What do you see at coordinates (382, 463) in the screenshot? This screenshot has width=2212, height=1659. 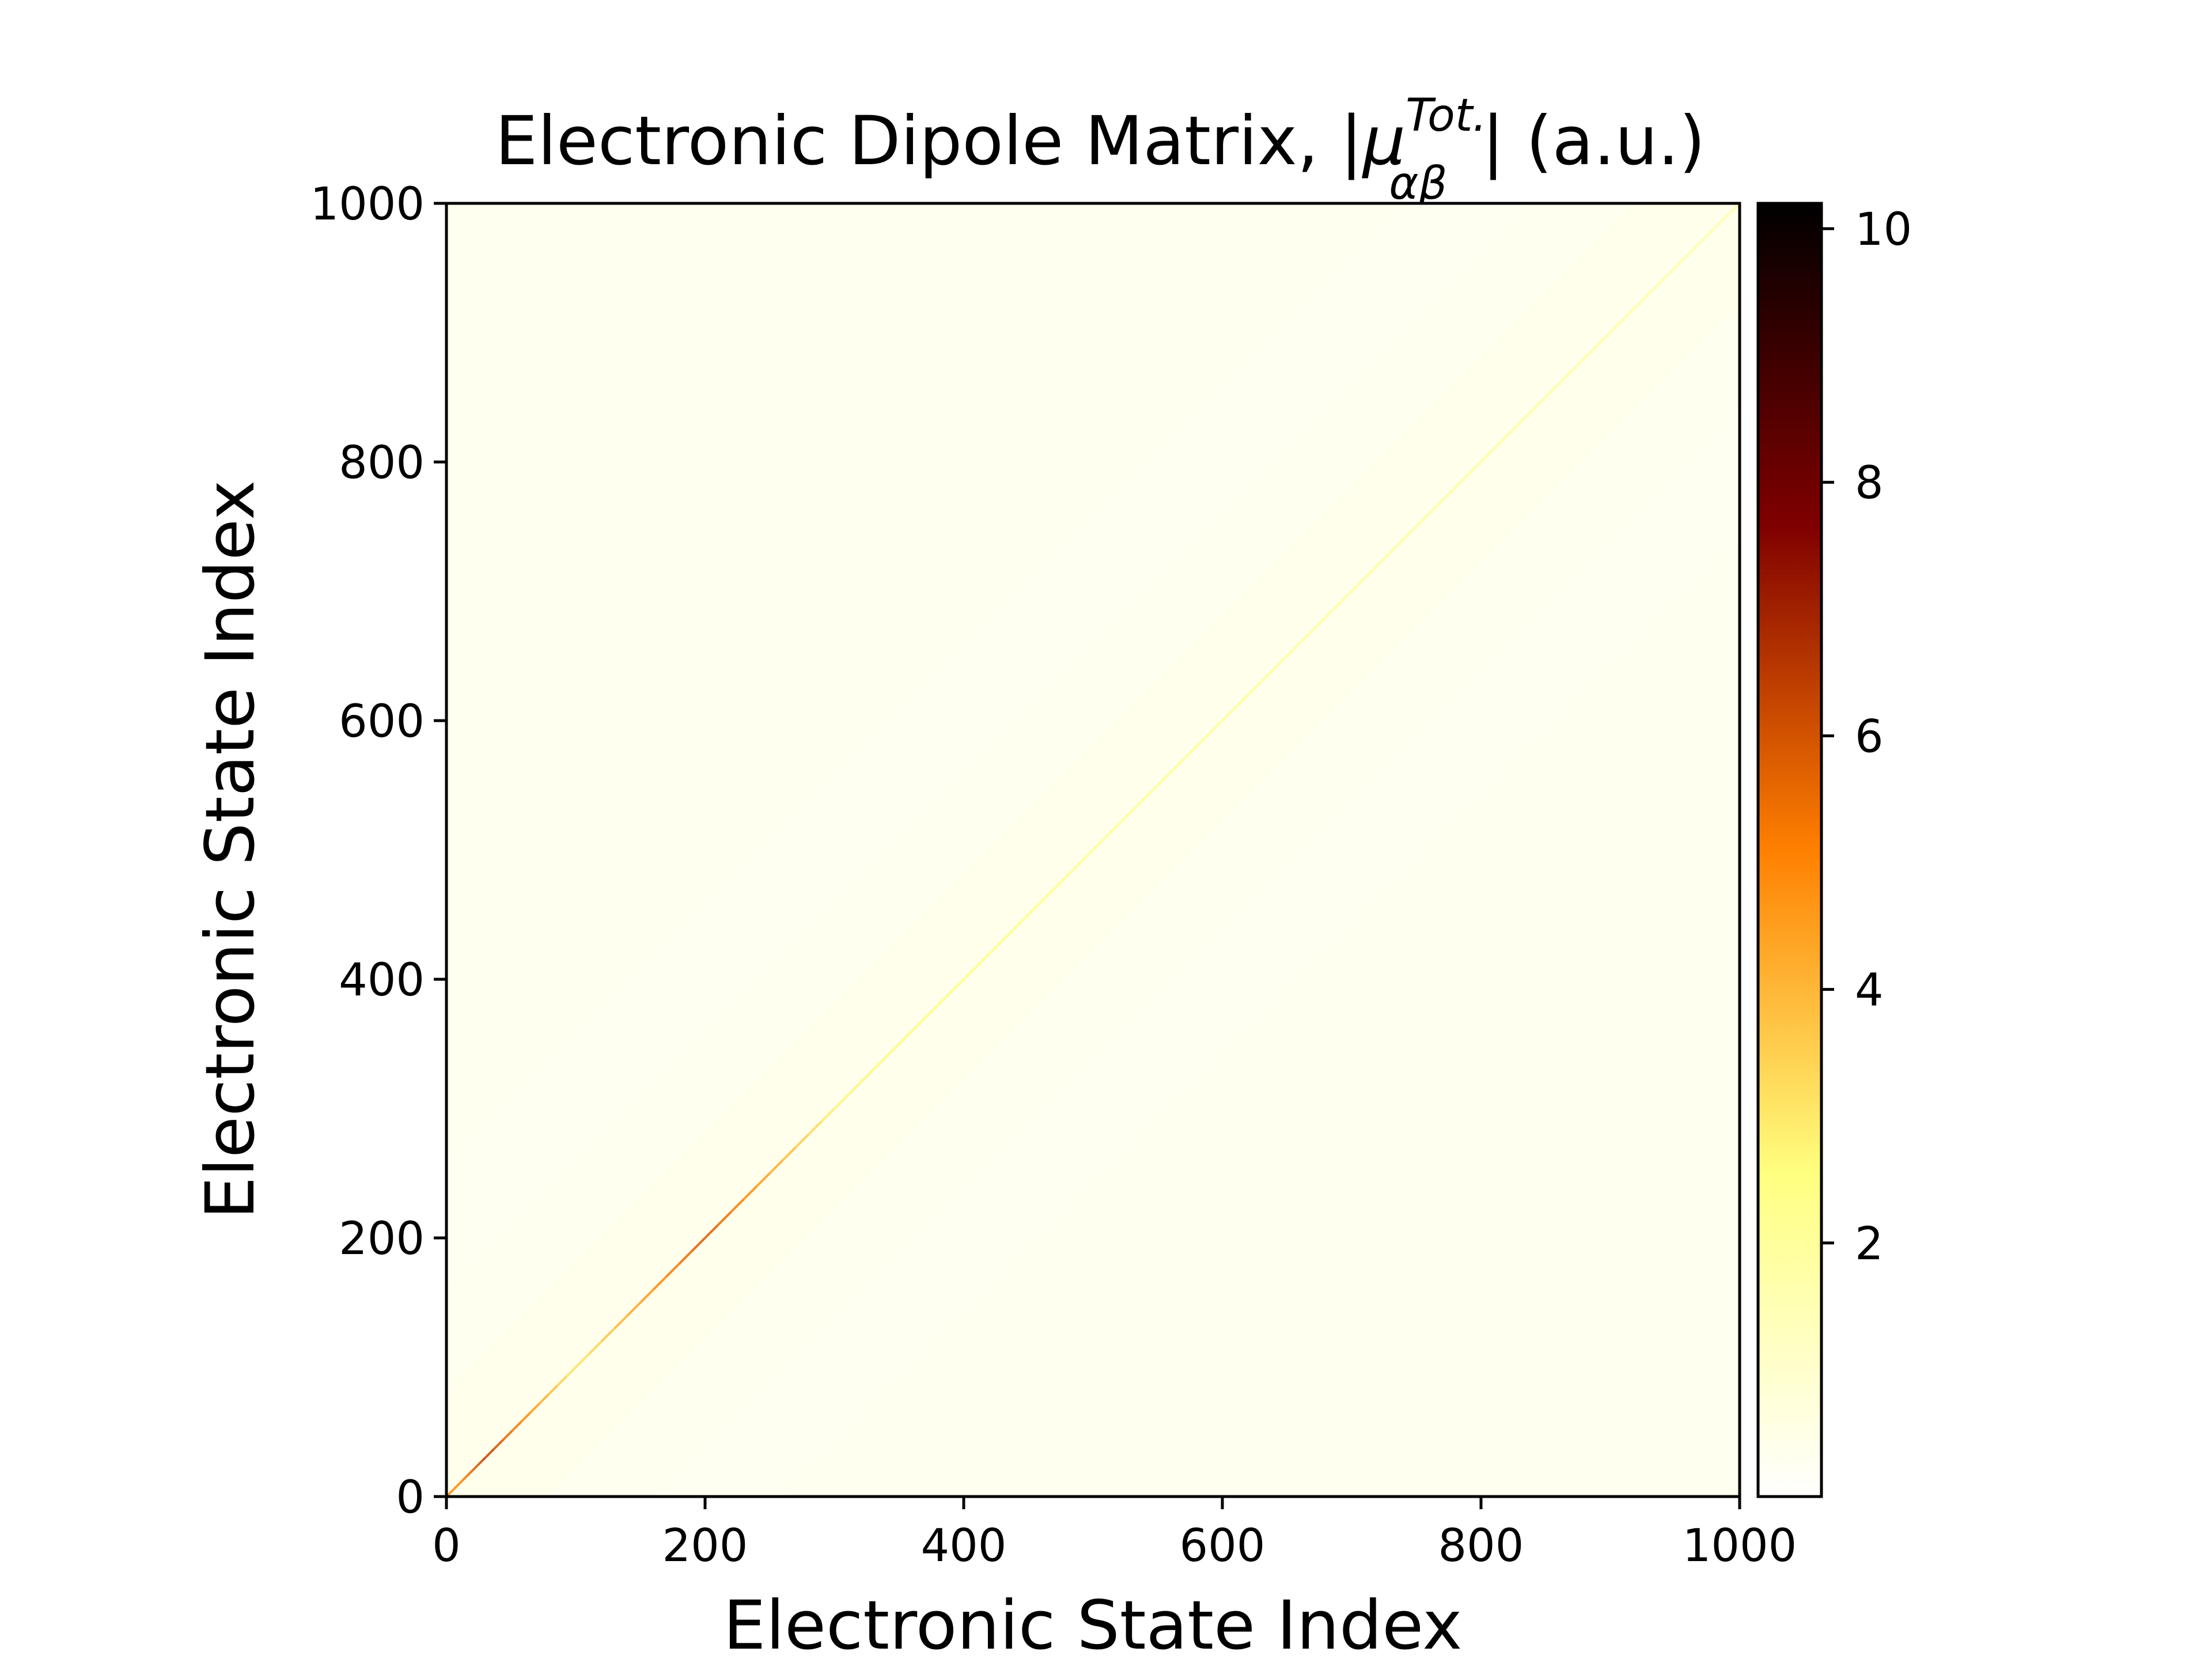 I see `y-tick-label: 800` at bounding box center [382, 463].